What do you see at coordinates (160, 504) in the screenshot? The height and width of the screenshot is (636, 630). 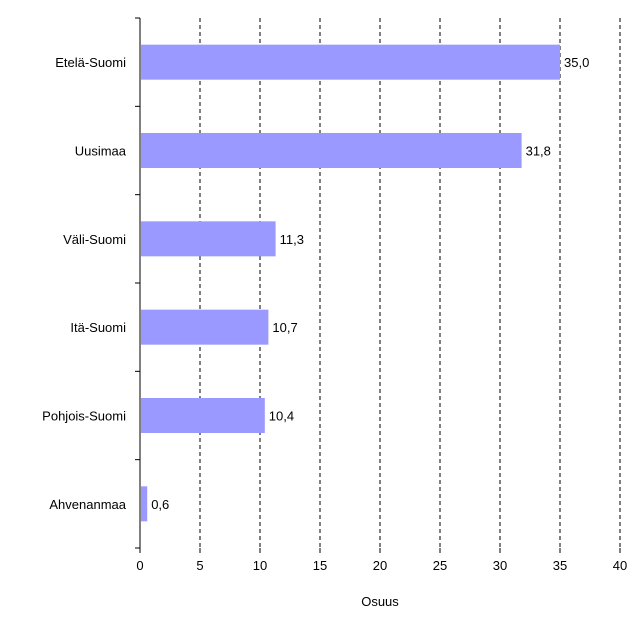 I see `value-label: 0,6` at bounding box center [160, 504].